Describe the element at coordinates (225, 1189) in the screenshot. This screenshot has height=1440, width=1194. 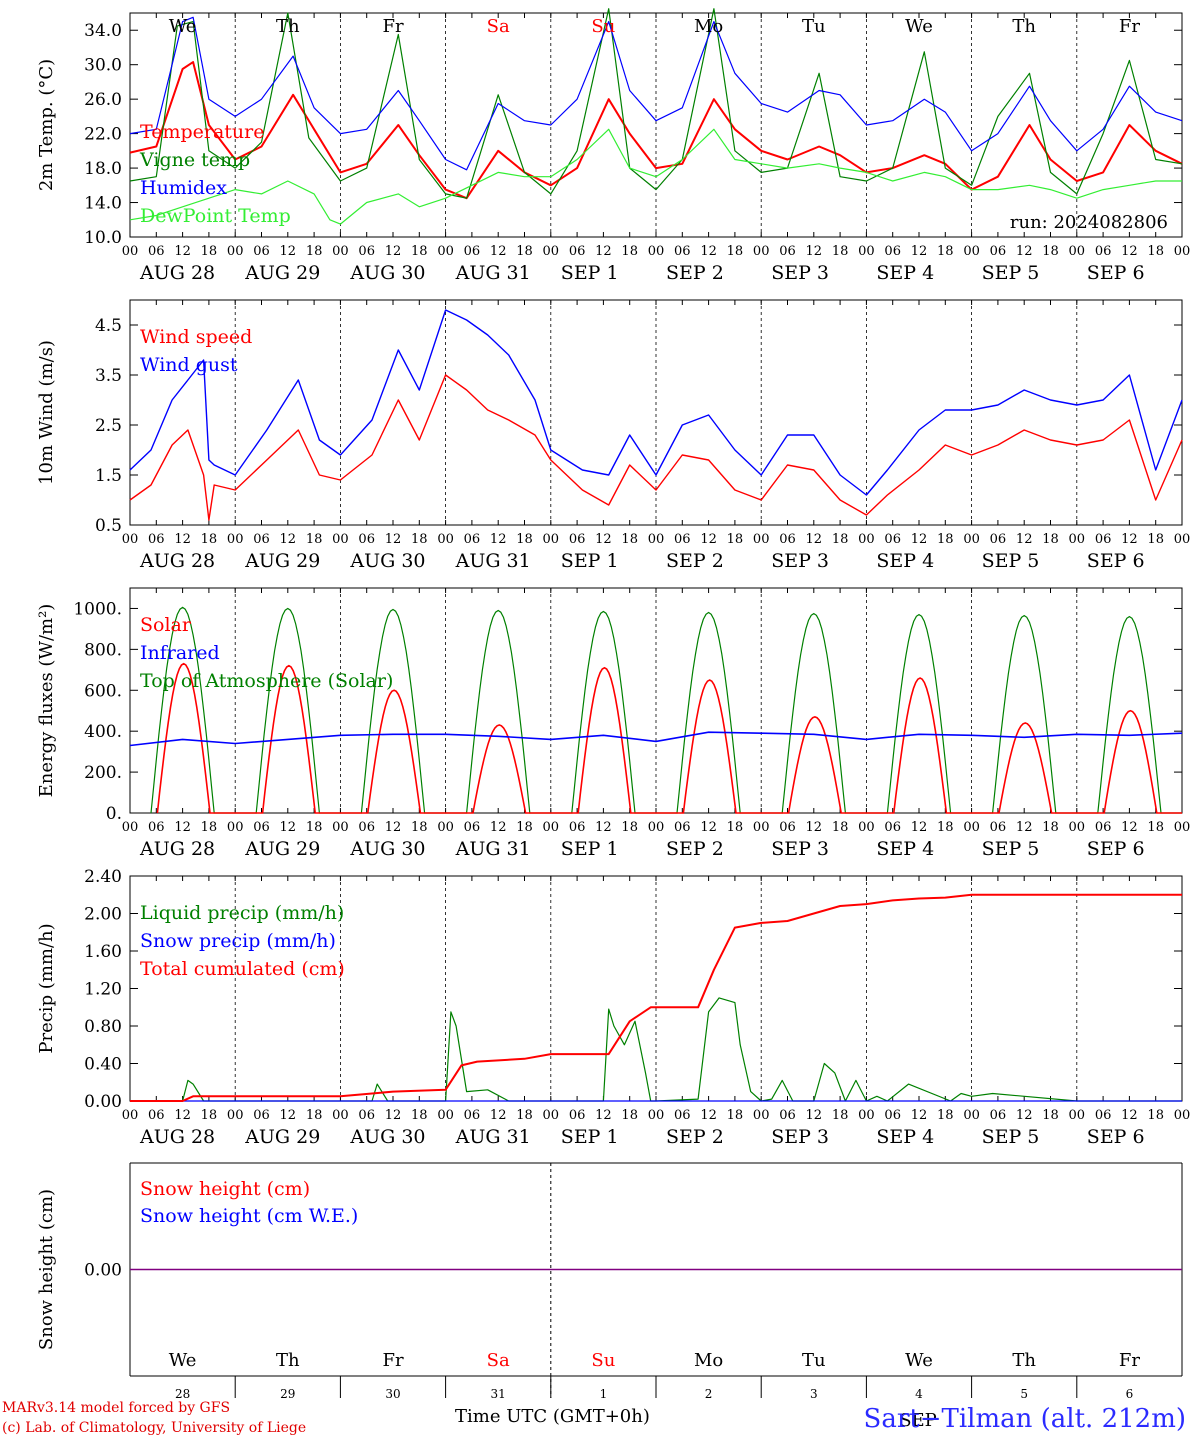
I see `legend-entry: Snow height (cm)` at that location.